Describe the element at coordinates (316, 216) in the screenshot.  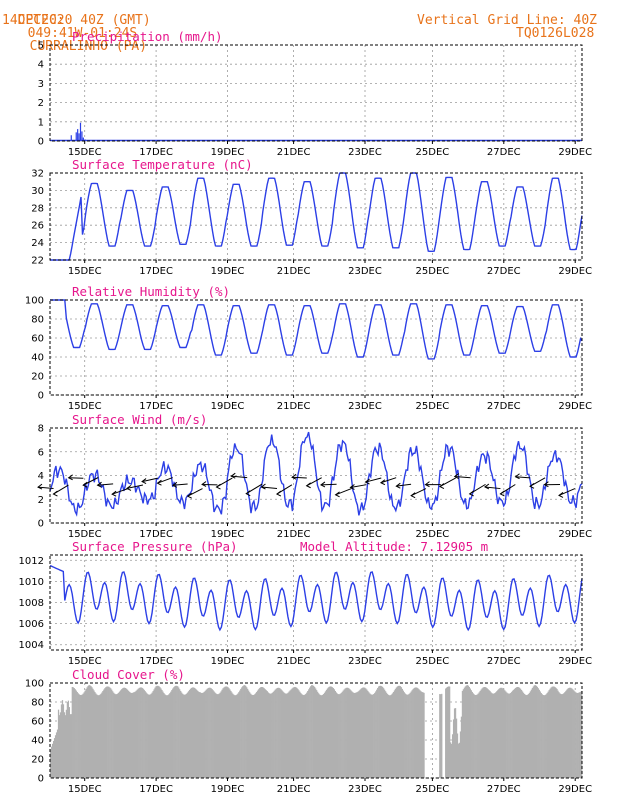
I see `temperature-line` at that location.